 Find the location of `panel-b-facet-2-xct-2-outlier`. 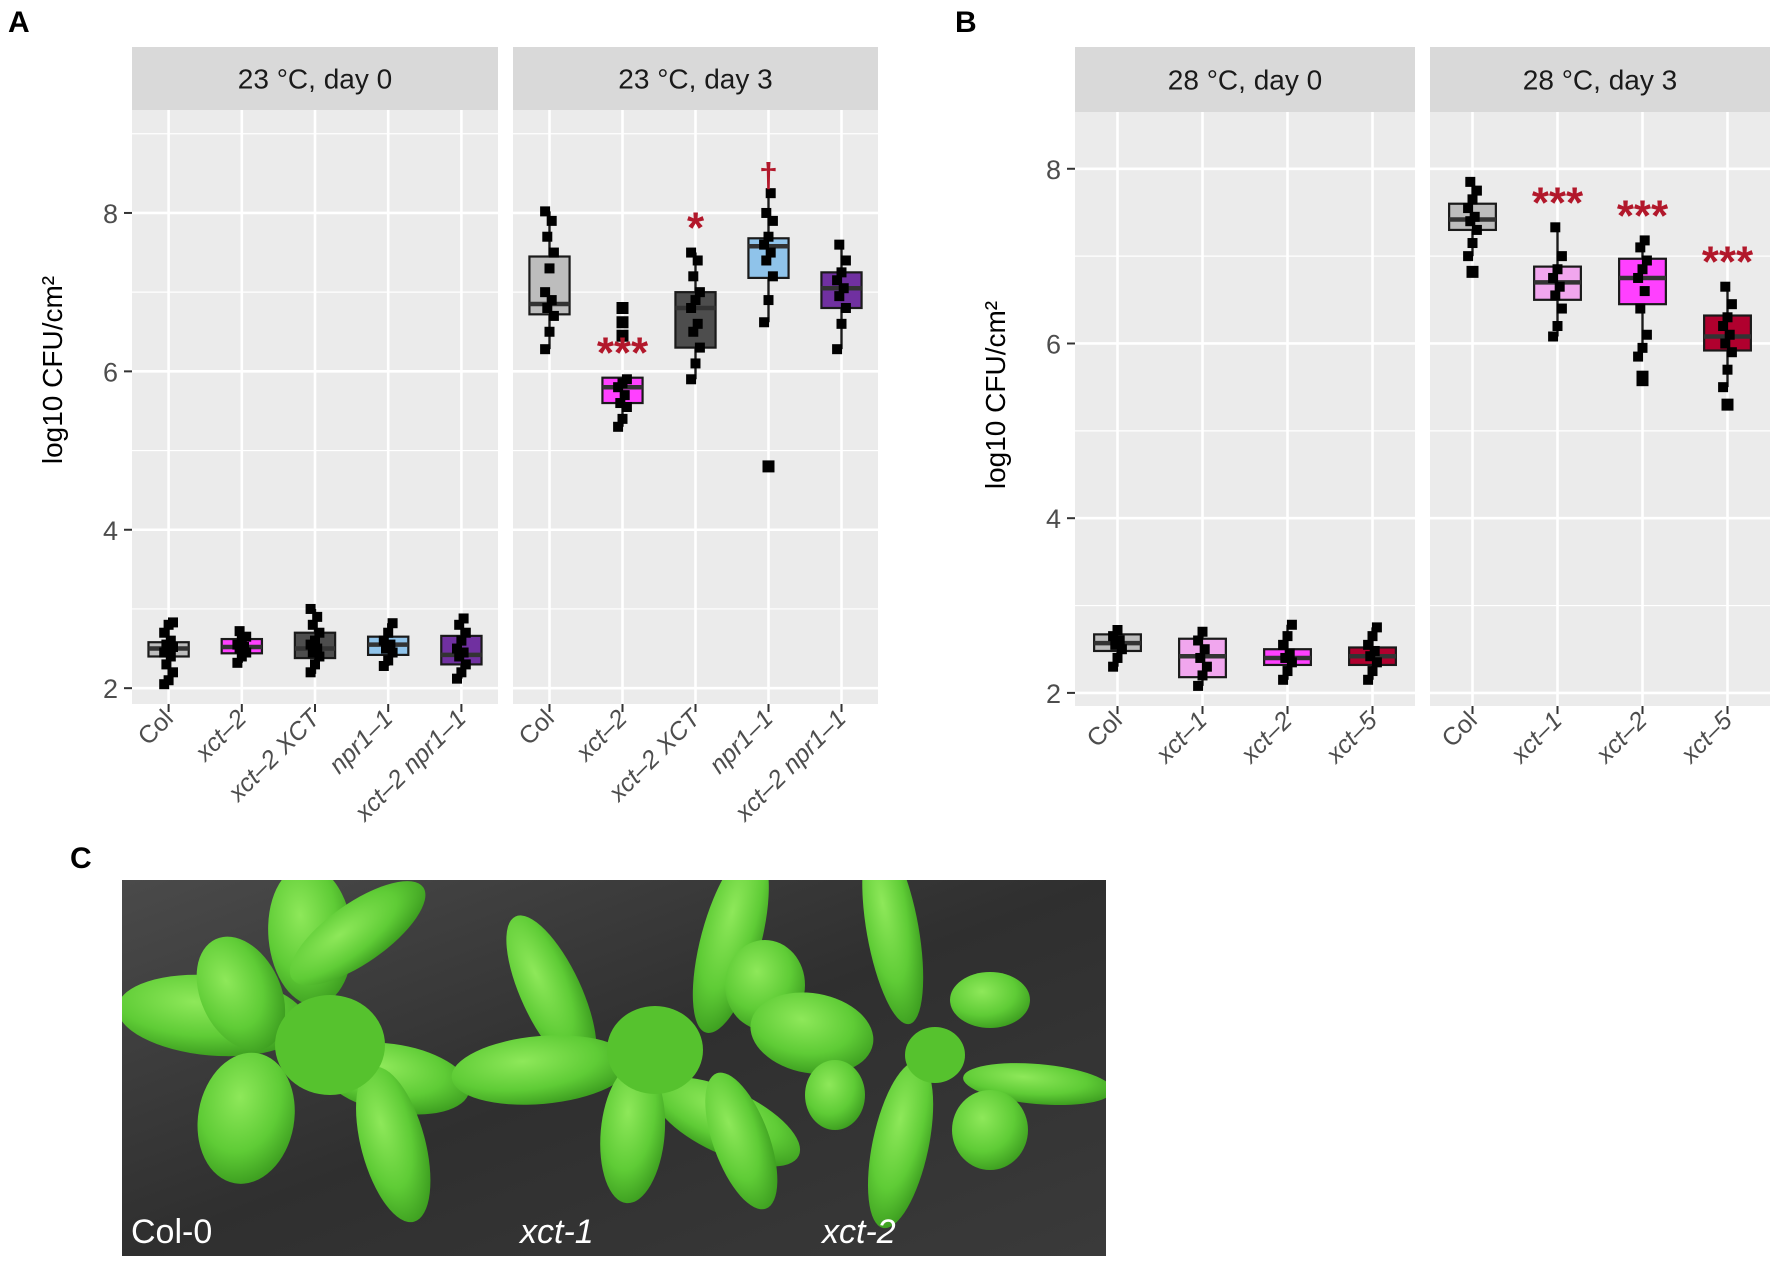

panel-b-facet-2-xct-2-outlier is located at coordinates (1642, 376).